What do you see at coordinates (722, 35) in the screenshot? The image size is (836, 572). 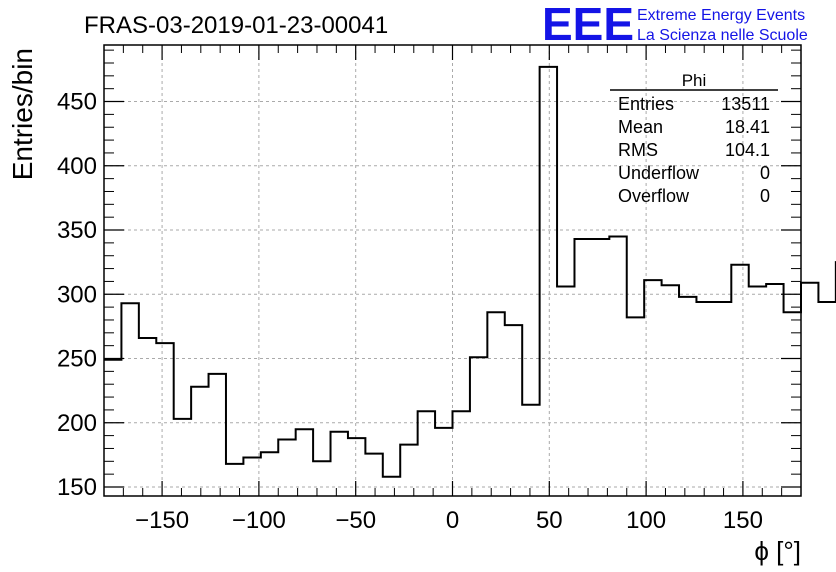 I see `logo-line-2: La Scienza nelle Scuole` at bounding box center [722, 35].